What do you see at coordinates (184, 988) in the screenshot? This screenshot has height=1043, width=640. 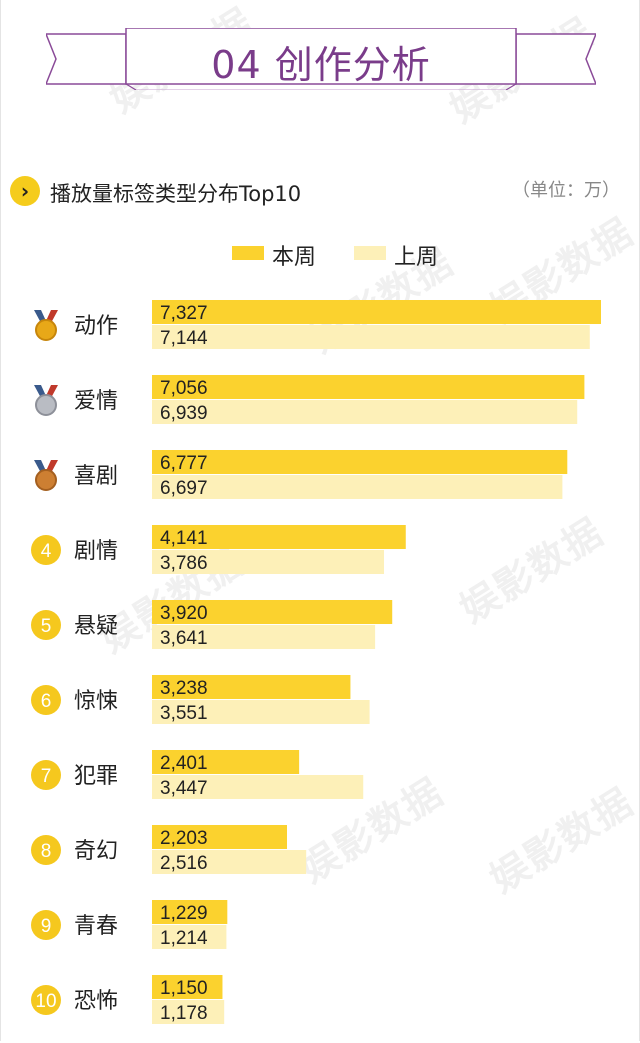 I see `value-label-current: 1,150` at bounding box center [184, 988].